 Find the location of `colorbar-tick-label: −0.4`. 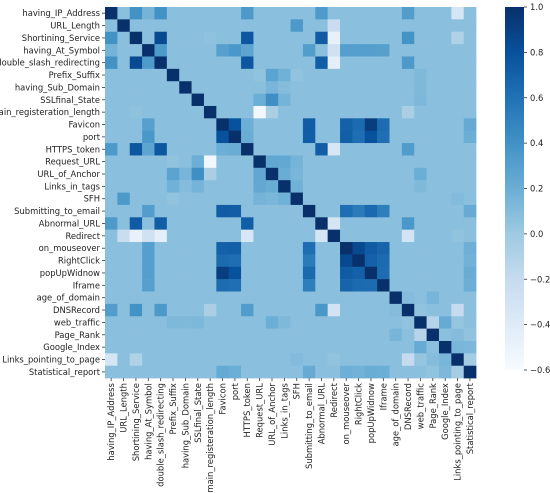

colorbar-tick-label: −0.4 is located at coordinates (540, 325).